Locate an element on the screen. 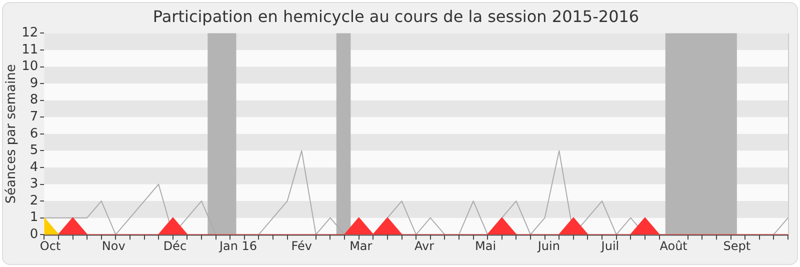  y-tick-label: 6 is located at coordinates (34, 134).